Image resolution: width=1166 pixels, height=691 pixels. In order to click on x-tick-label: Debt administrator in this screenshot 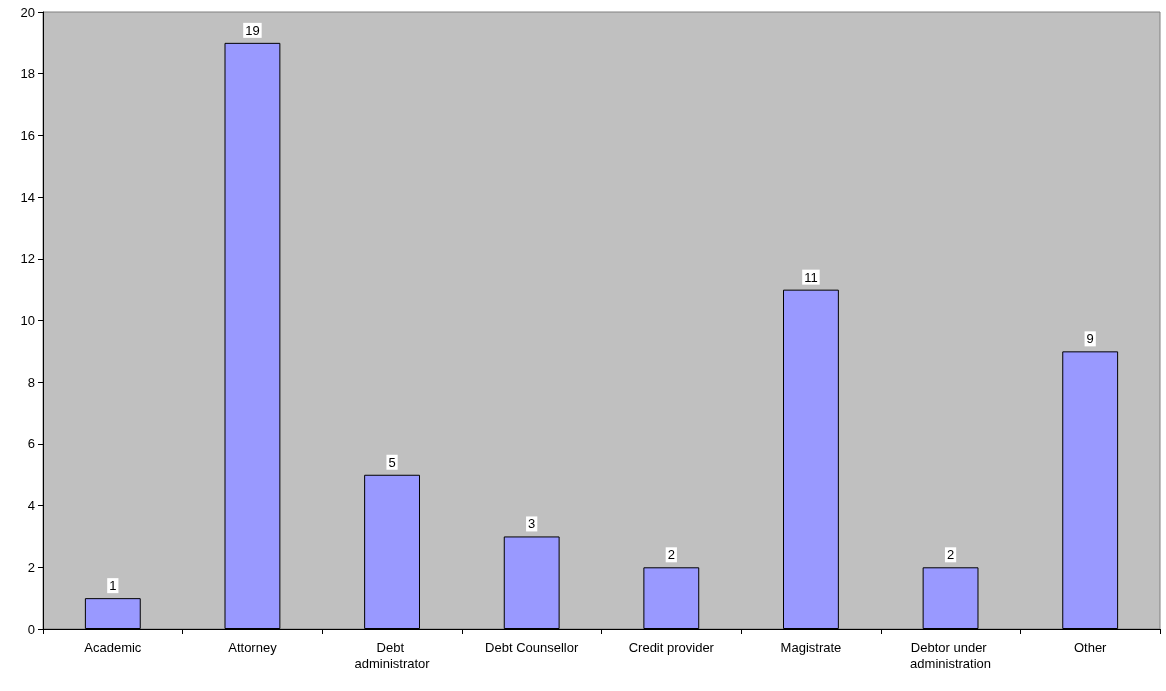, I will do `click(392, 655)`.